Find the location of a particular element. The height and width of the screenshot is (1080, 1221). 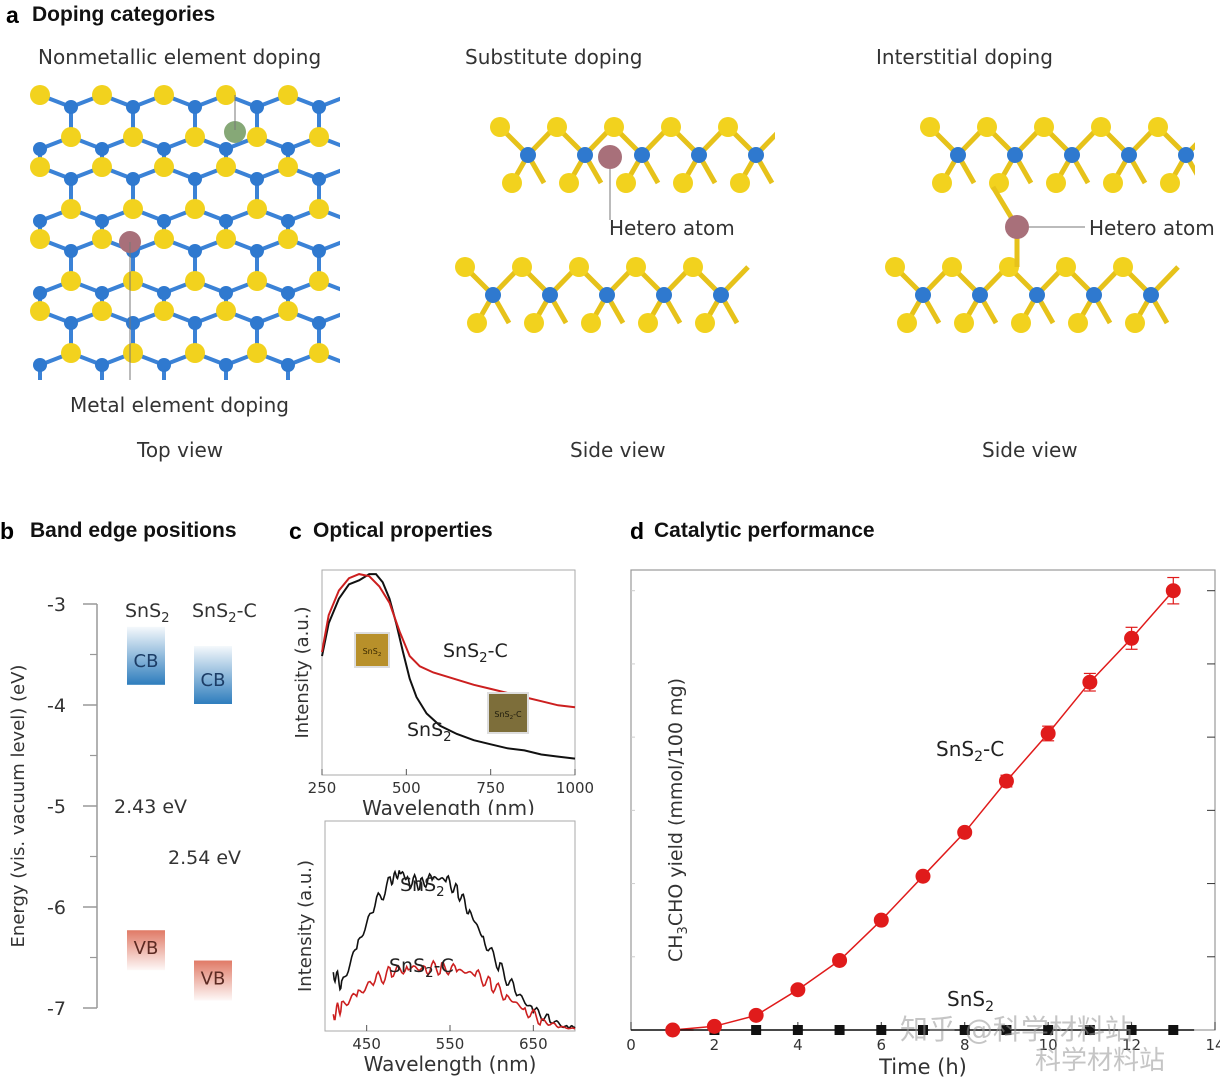

x-tick-label: 250 is located at coordinates (322, 788).